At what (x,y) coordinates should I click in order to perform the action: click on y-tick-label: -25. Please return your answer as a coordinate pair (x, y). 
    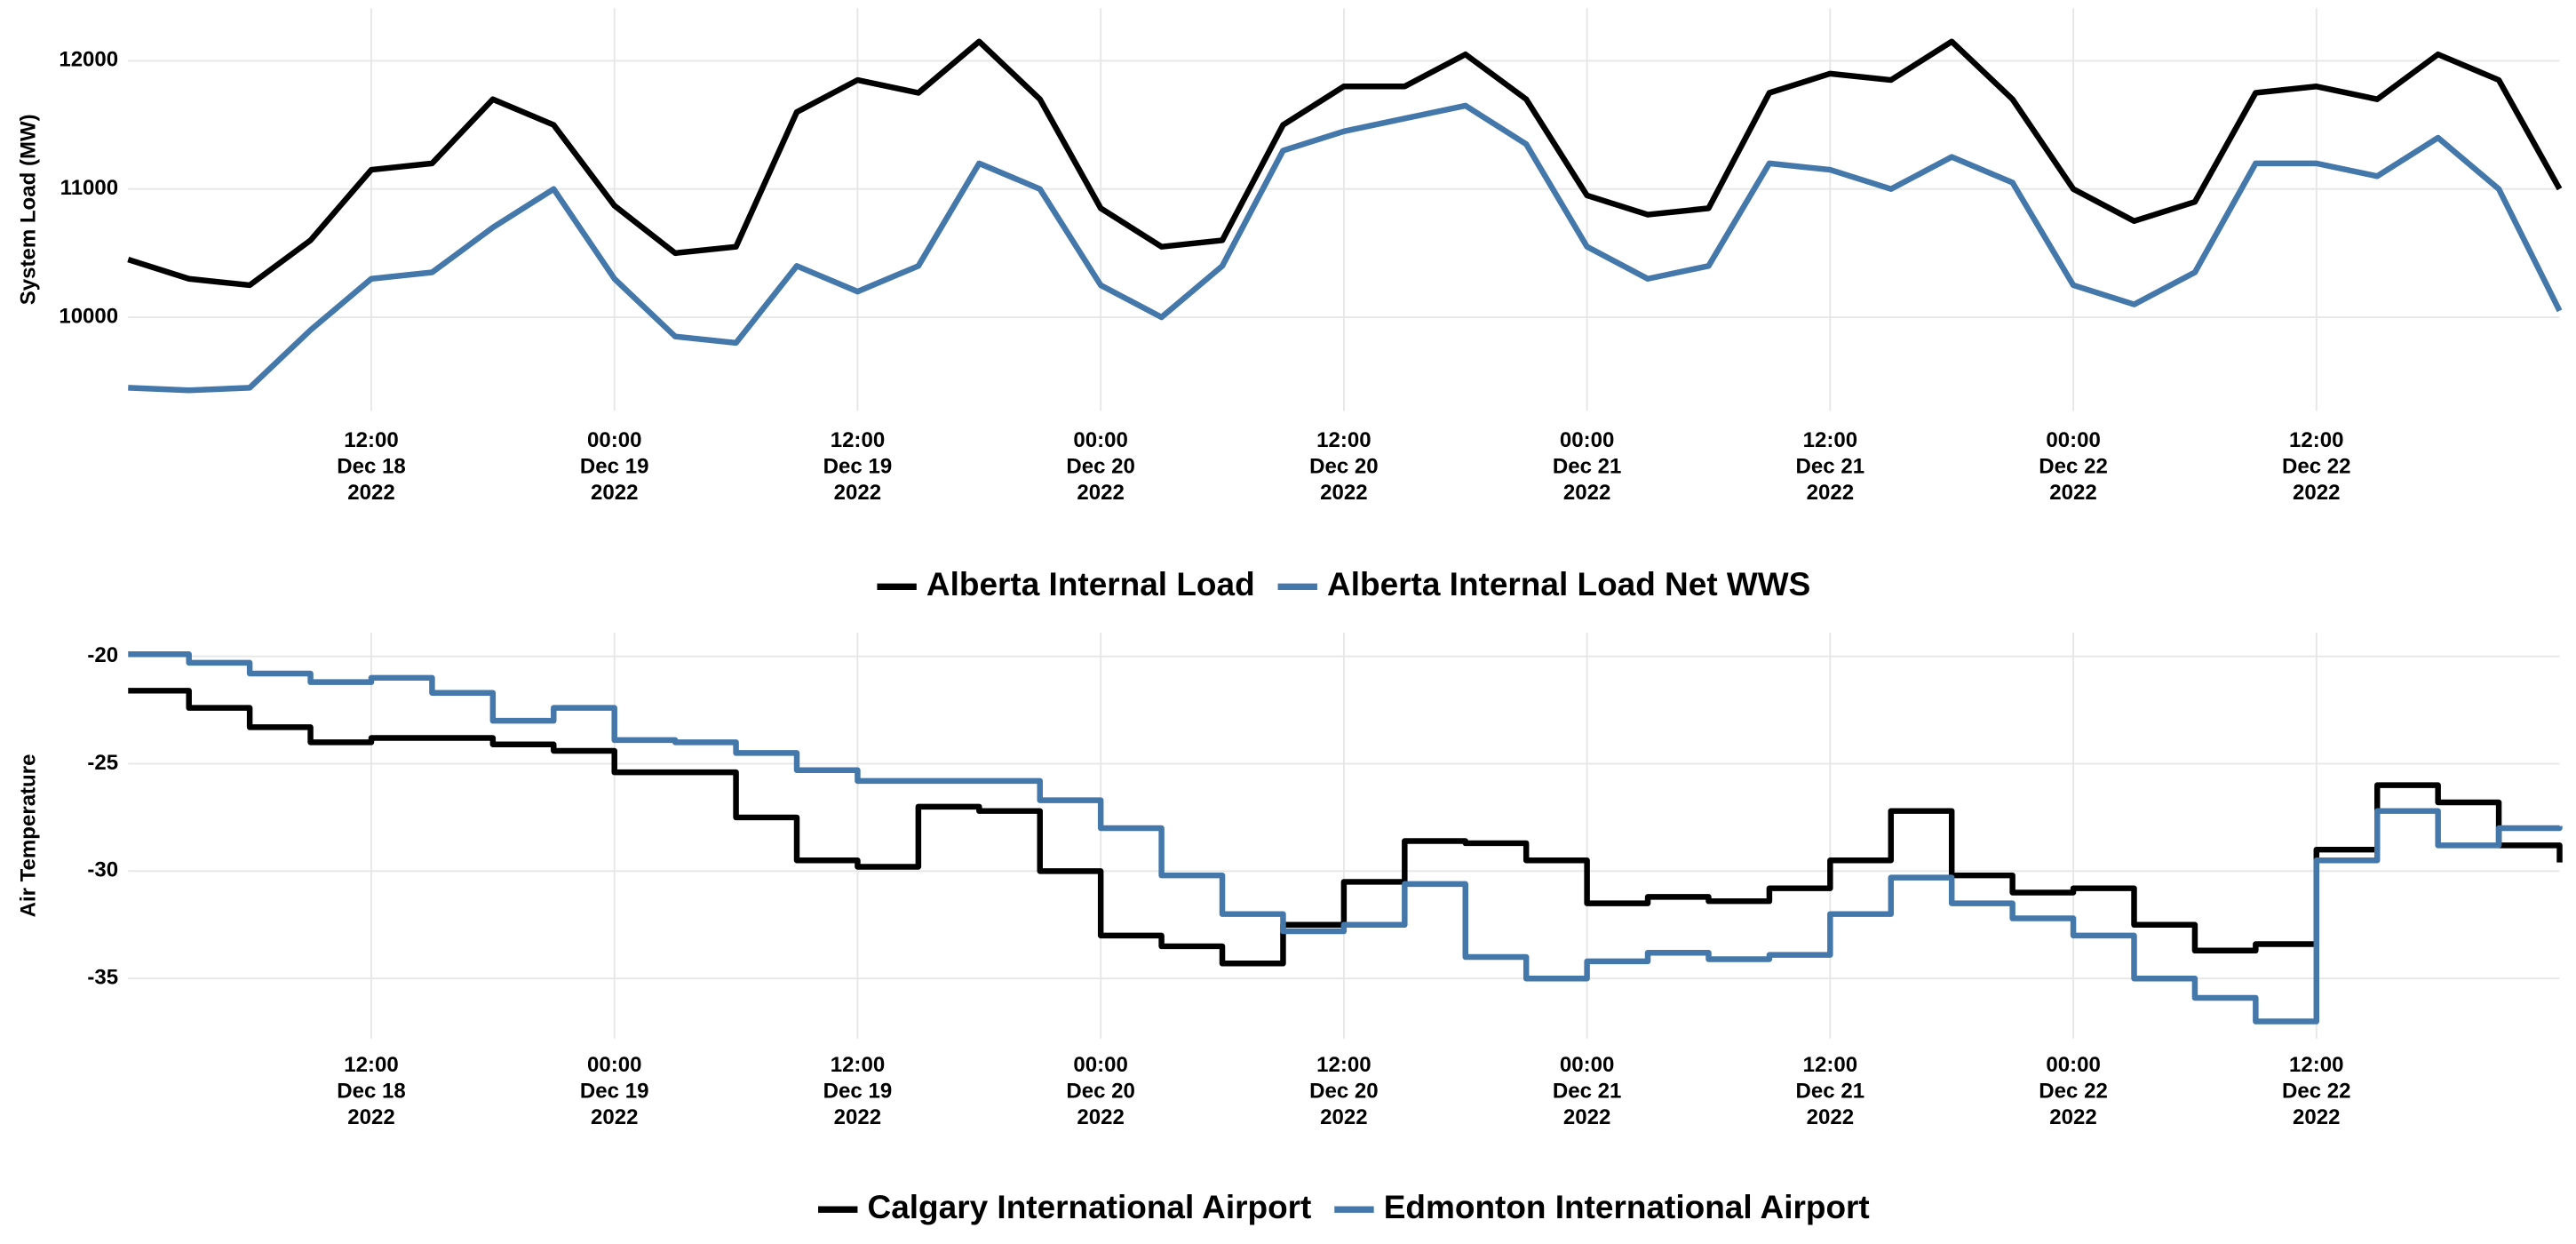
    Looking at the image, I should click on (102, 763).